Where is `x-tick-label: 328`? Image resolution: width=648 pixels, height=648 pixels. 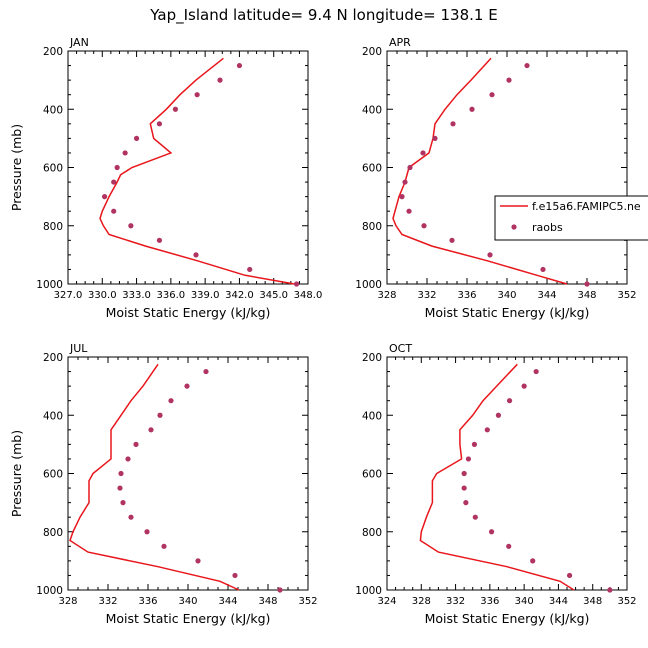
x-tick-label: 328 is located at coordinates (67, 601).